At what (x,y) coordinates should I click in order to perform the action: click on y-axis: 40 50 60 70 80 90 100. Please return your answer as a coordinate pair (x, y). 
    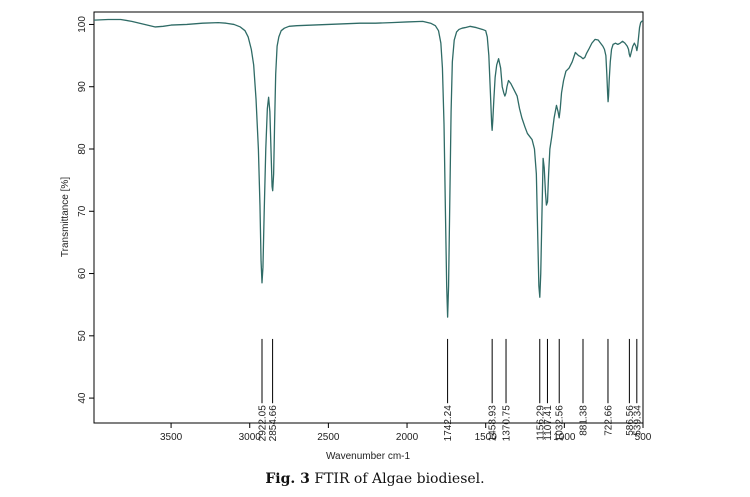
    Looking at the image, I should click on (85, 210).